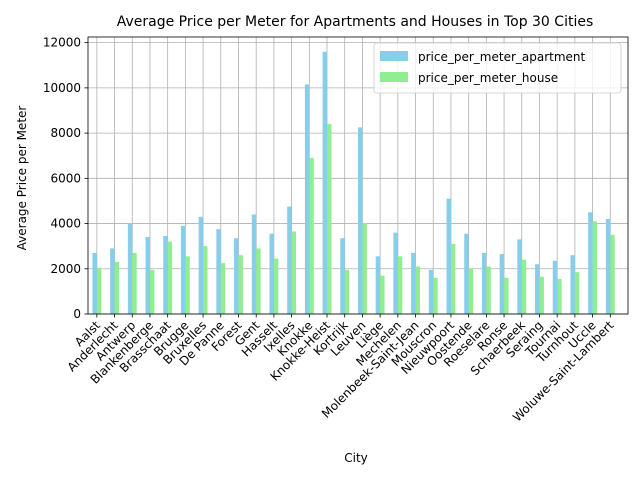  I want to click on legend-box, so click(497, 68).